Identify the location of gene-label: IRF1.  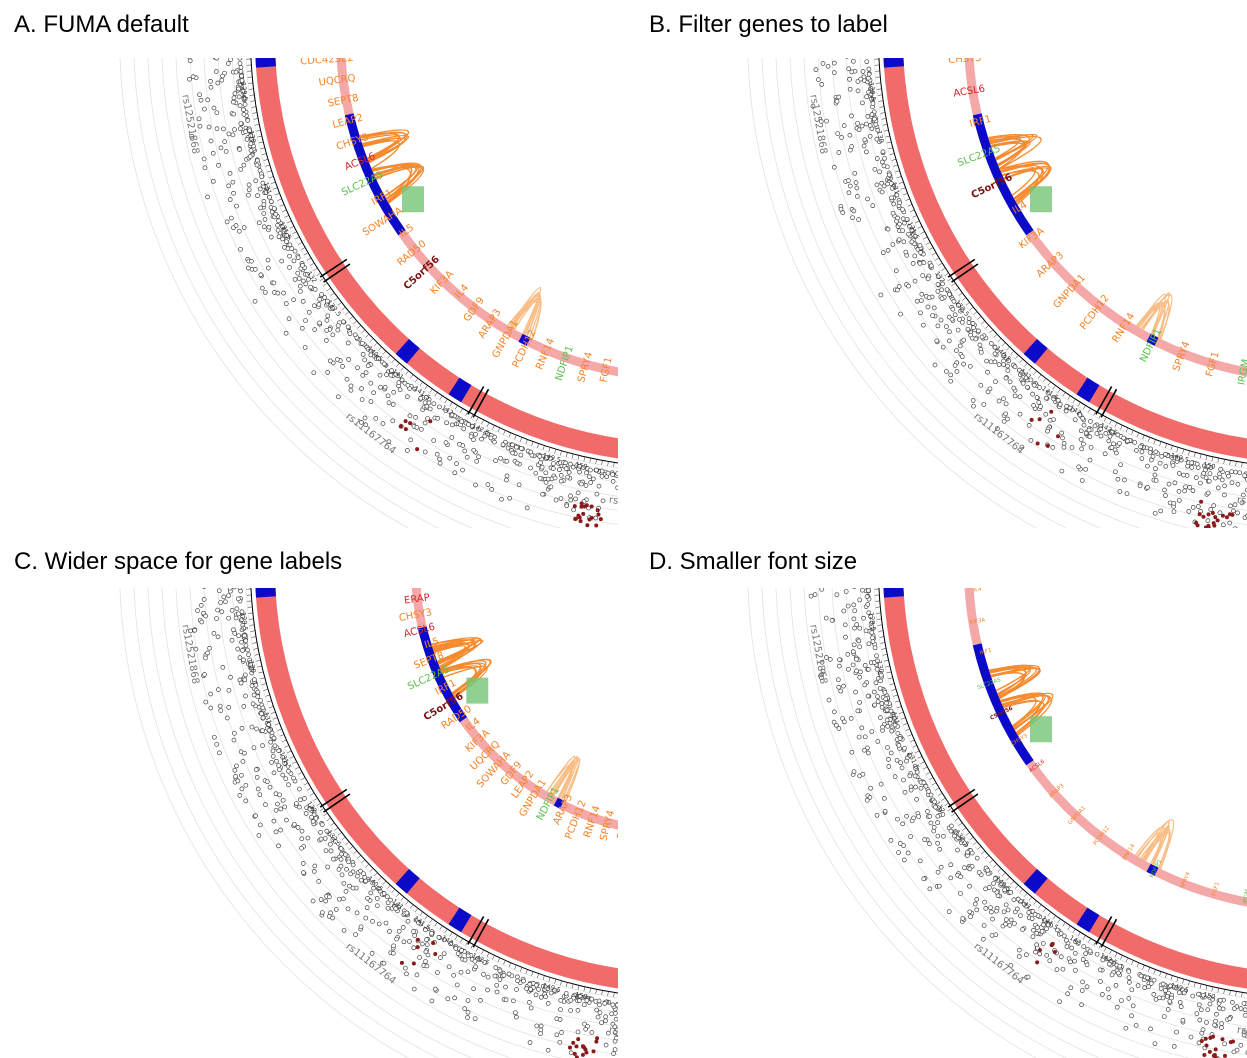
(981, 122).